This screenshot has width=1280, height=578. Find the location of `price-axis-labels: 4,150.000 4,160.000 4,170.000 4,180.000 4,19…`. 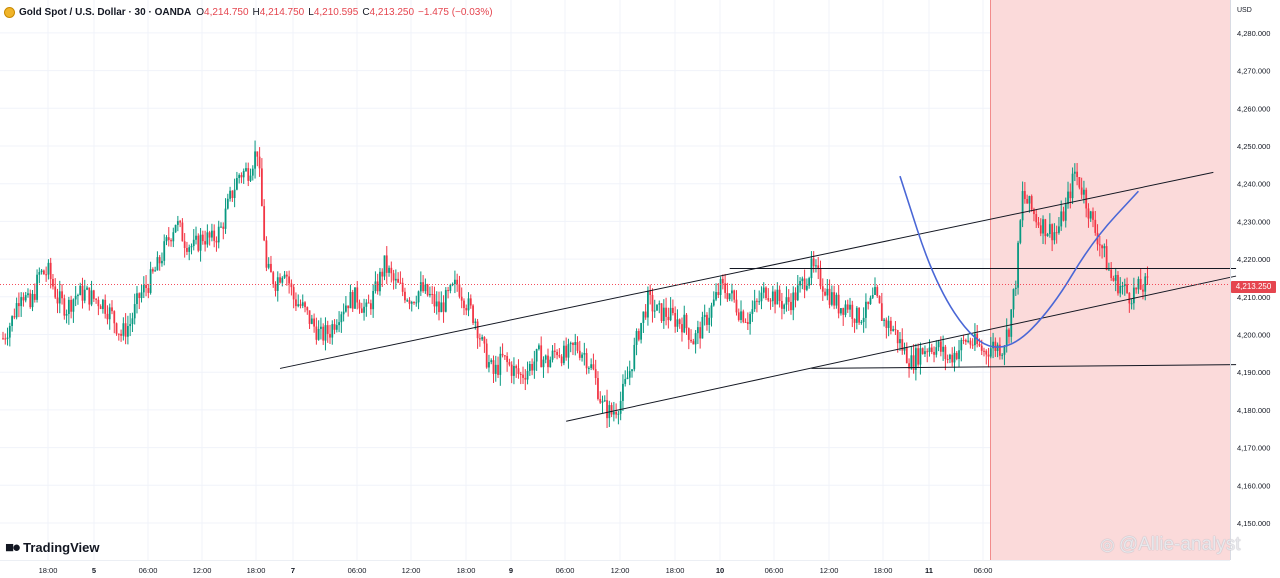

price-axis-labels: 4,150.000 4,160.000 4,170.000 4,180.000 4,19… is located at coordinates (1253, 278).